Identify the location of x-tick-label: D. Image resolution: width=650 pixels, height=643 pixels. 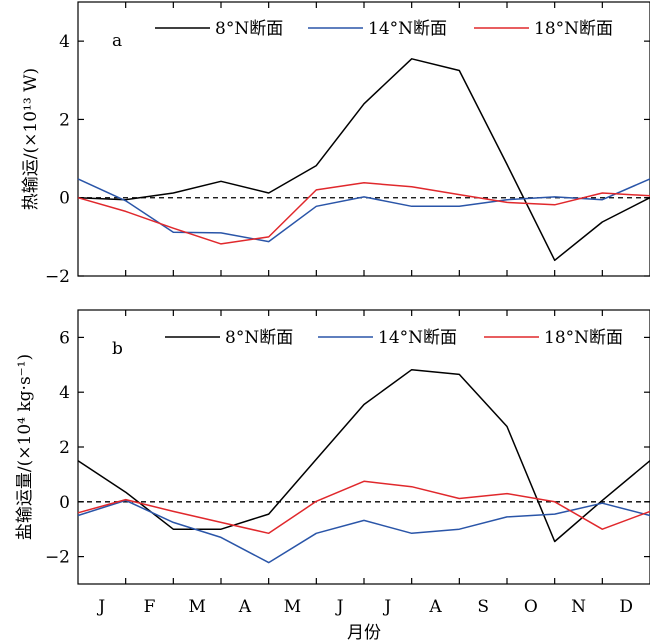
(626, 607).